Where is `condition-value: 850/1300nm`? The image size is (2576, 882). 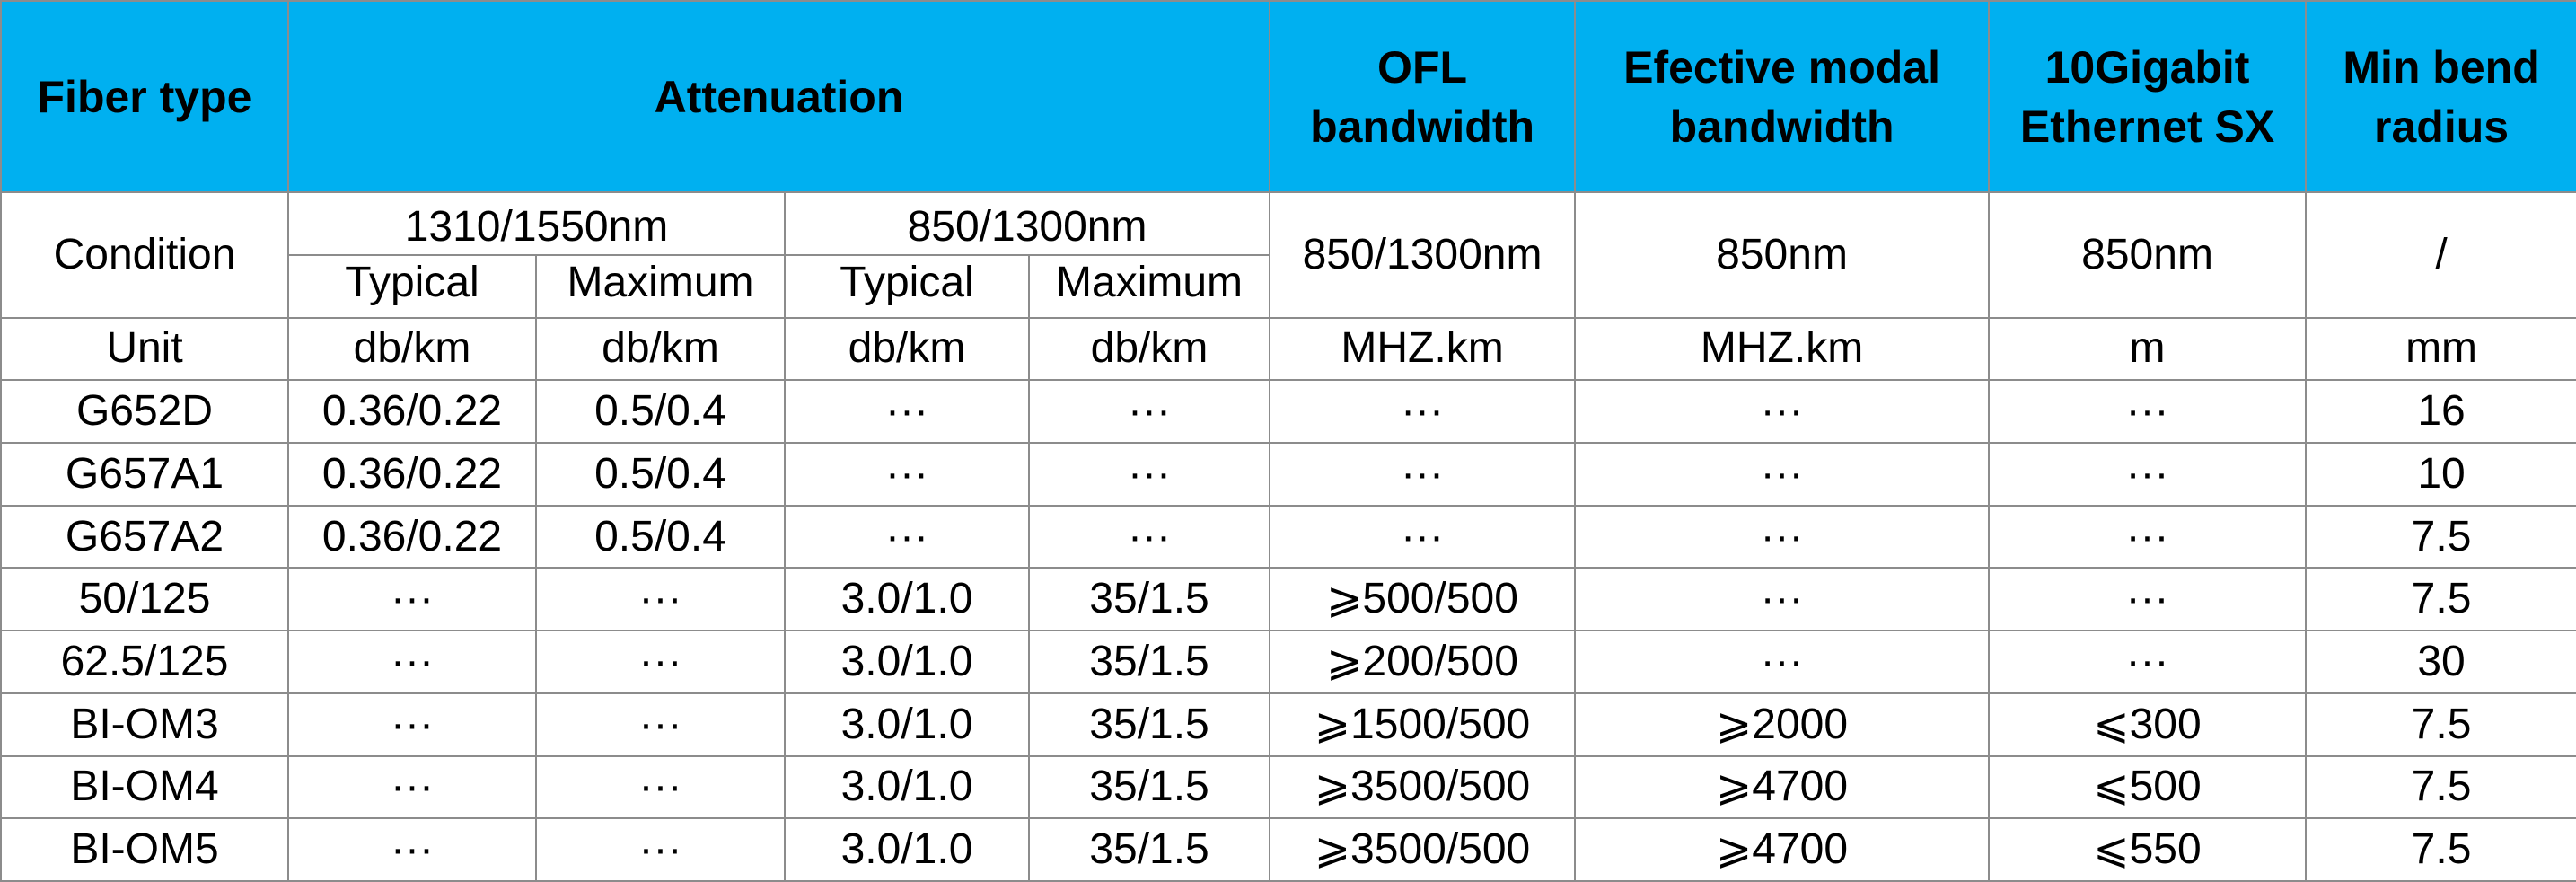 condition-value: 850/1300nm is located at coordinates (1423, 255).